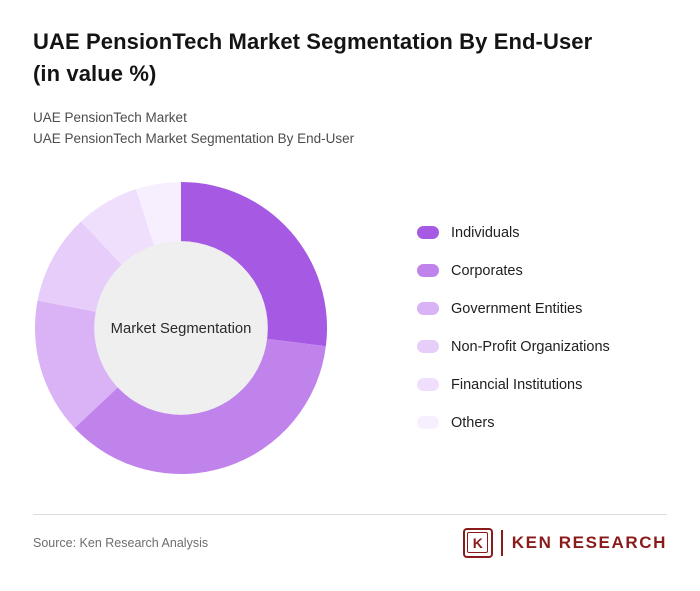 The width and height of the screenshot is (700, 591). What do you see at coordinates (121, 542) in the screenshot?
I see `source-note: Source: Ken Research Analysis` at bounding box center [121, 542].